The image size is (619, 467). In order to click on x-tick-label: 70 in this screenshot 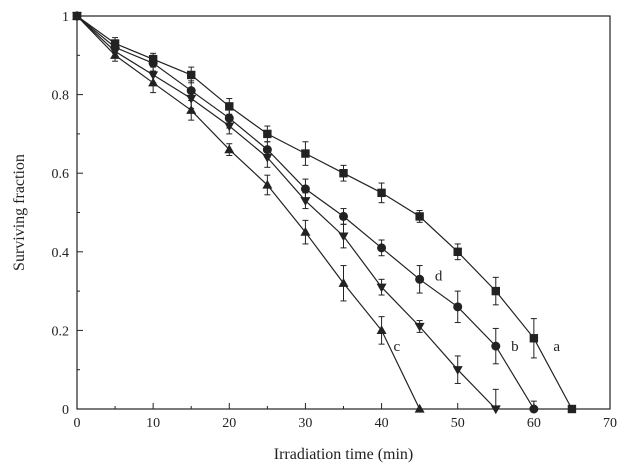, I will do `click(610, 423)`.